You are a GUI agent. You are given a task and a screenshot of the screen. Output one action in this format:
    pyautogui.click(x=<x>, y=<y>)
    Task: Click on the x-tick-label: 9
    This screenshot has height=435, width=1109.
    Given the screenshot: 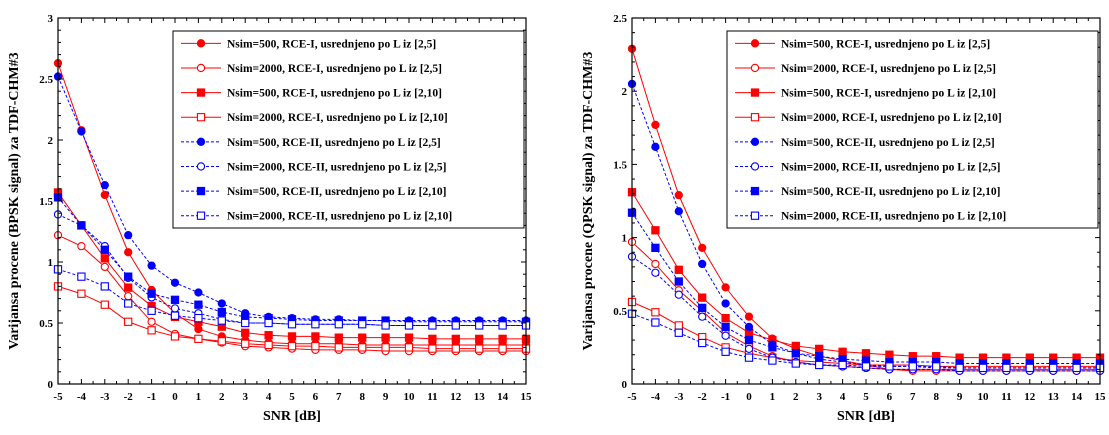 What is the action you would take?
    pyautogui.click(x=386, y=397)
    